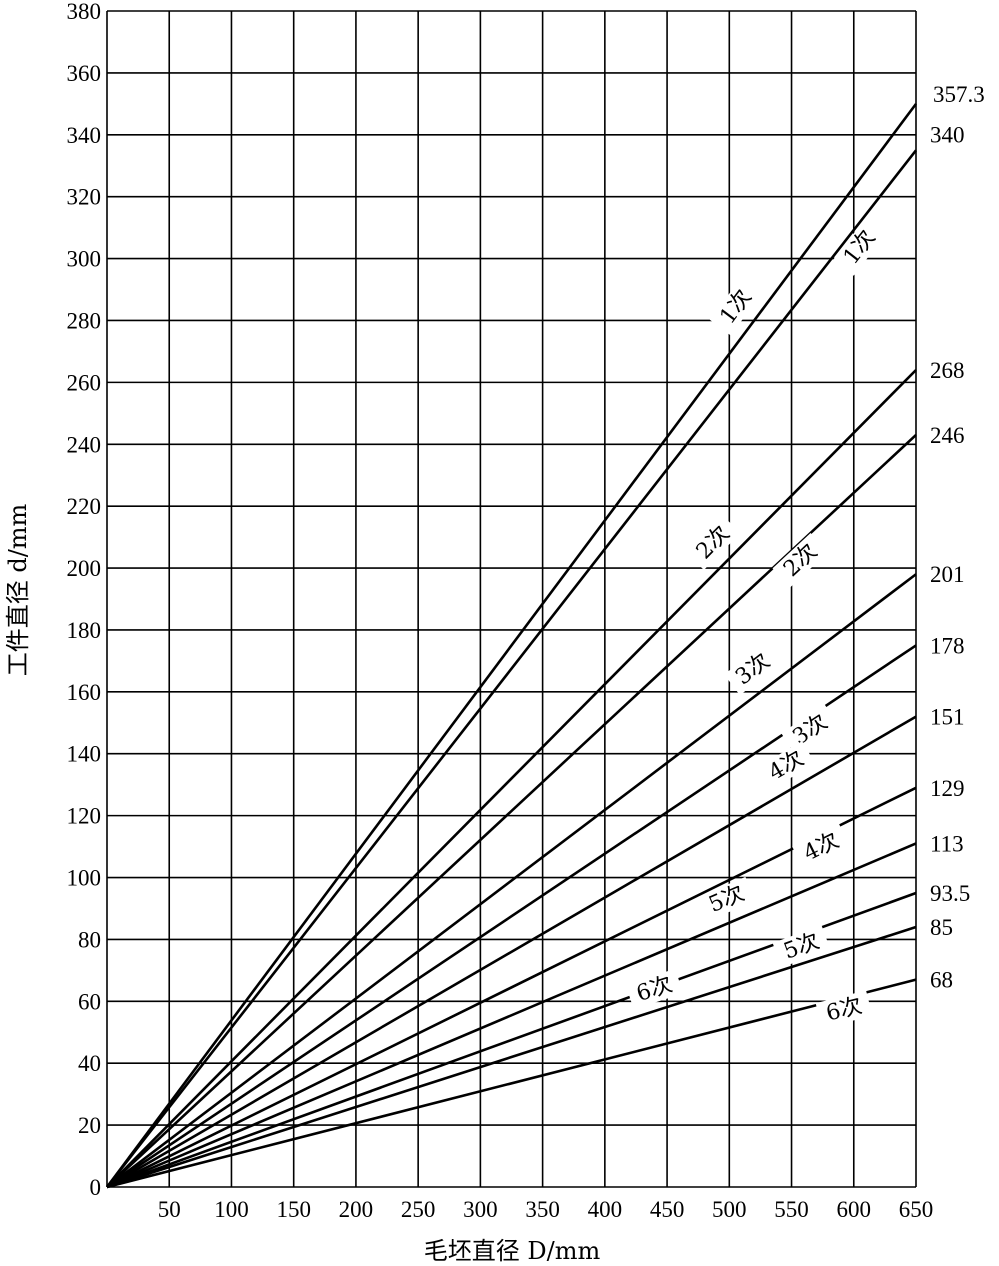 This screenshot has height=1266, width=999. I want to click on series-end-label: 268, so click(947, 370).